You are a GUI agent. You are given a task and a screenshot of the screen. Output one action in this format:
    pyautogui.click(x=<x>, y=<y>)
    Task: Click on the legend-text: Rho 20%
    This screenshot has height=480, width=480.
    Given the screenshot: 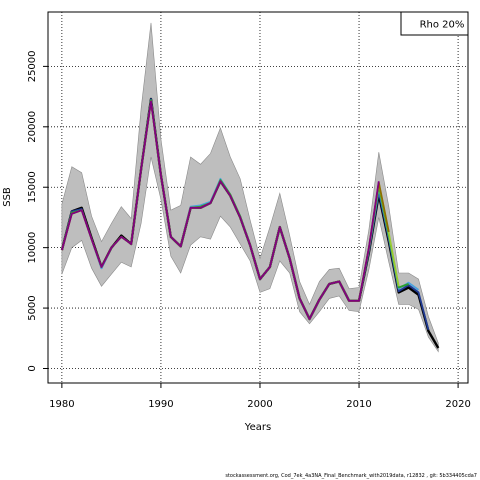 What is the action you would take?
    pyautogui.click(x=442, y=25)
    